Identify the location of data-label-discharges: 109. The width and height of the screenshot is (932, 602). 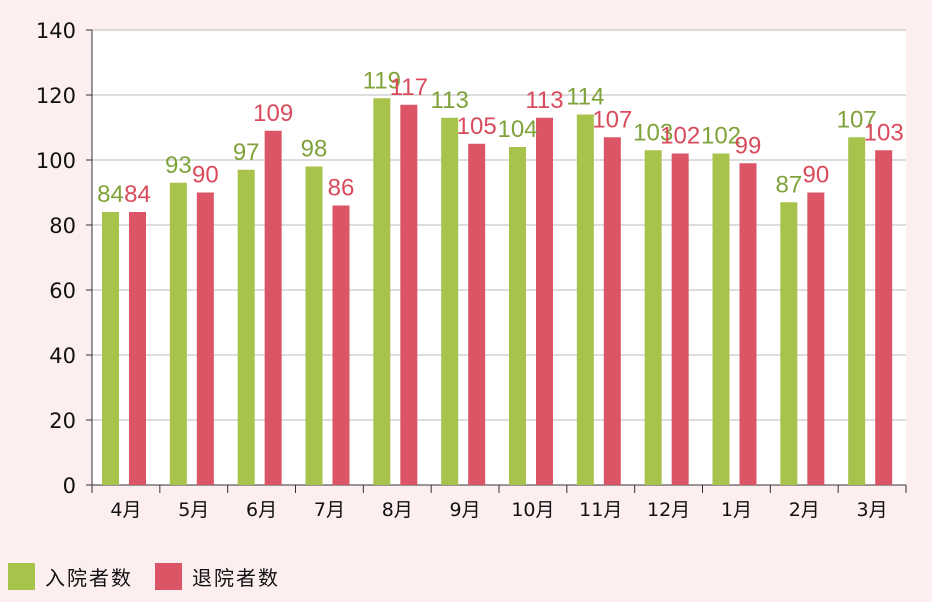
(273, 113).